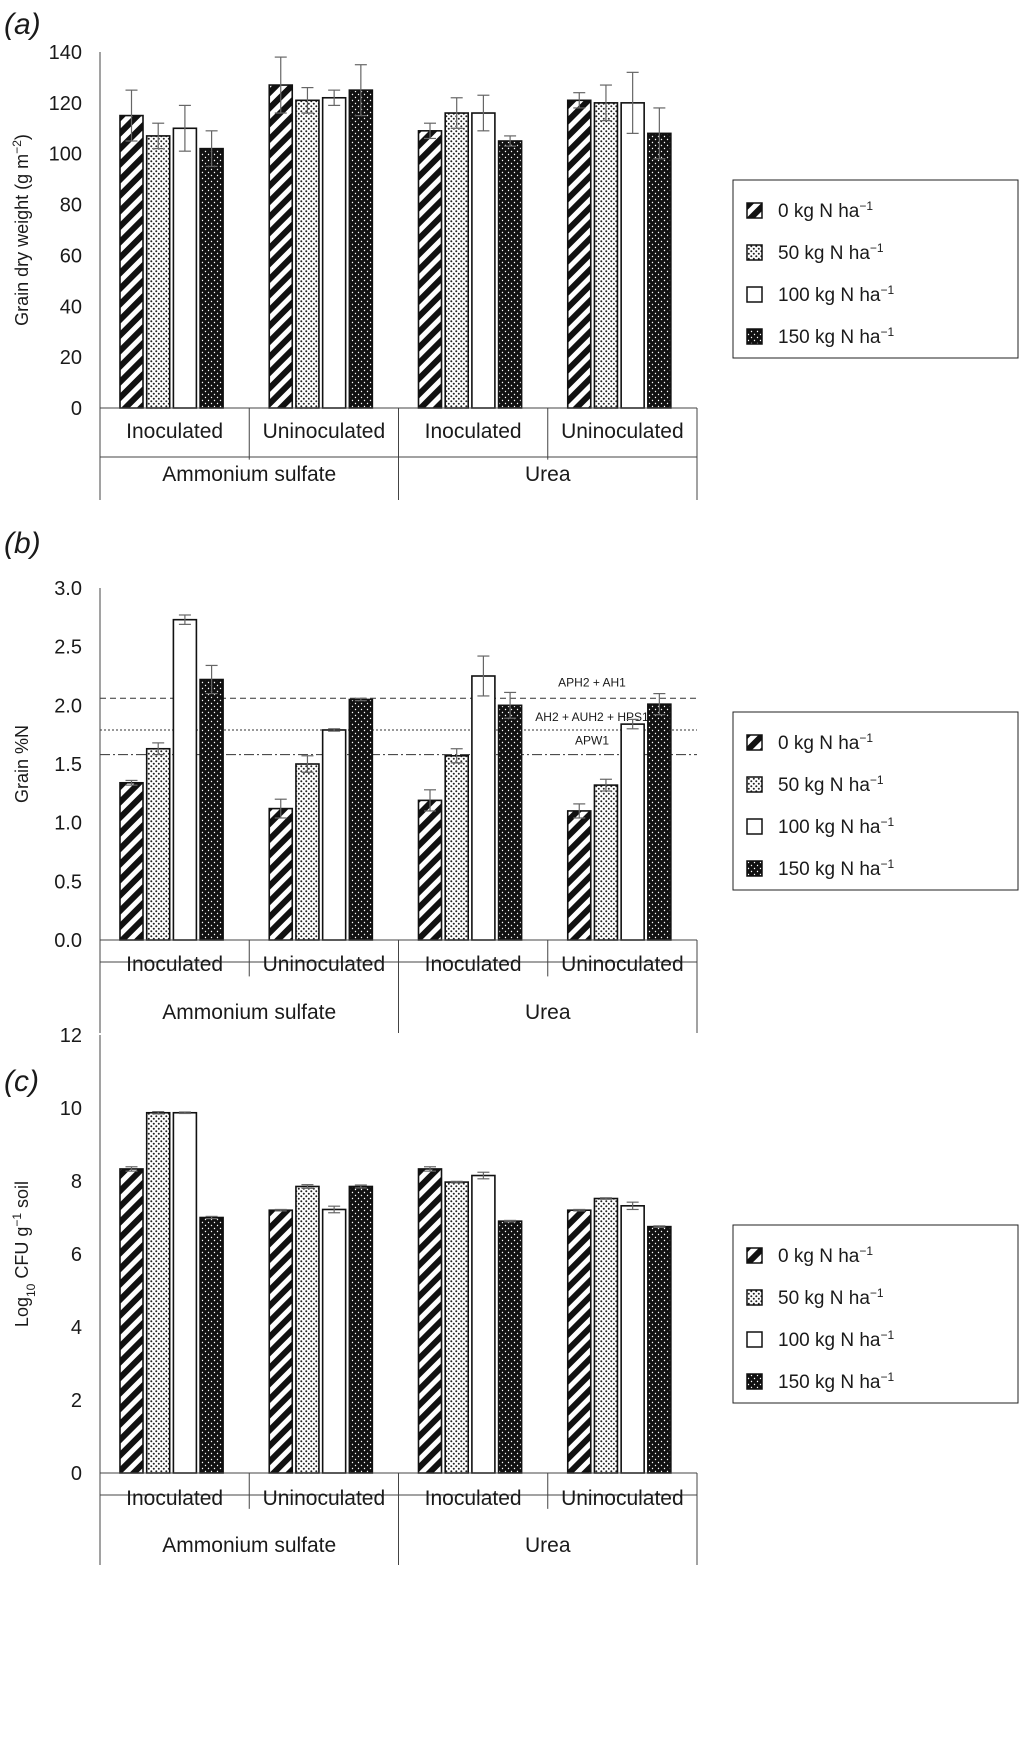  What do you see at coordinates (68, 706) in the screenshot?
I see `y-tick-label: 2.0` at bounding box center [68, 706].